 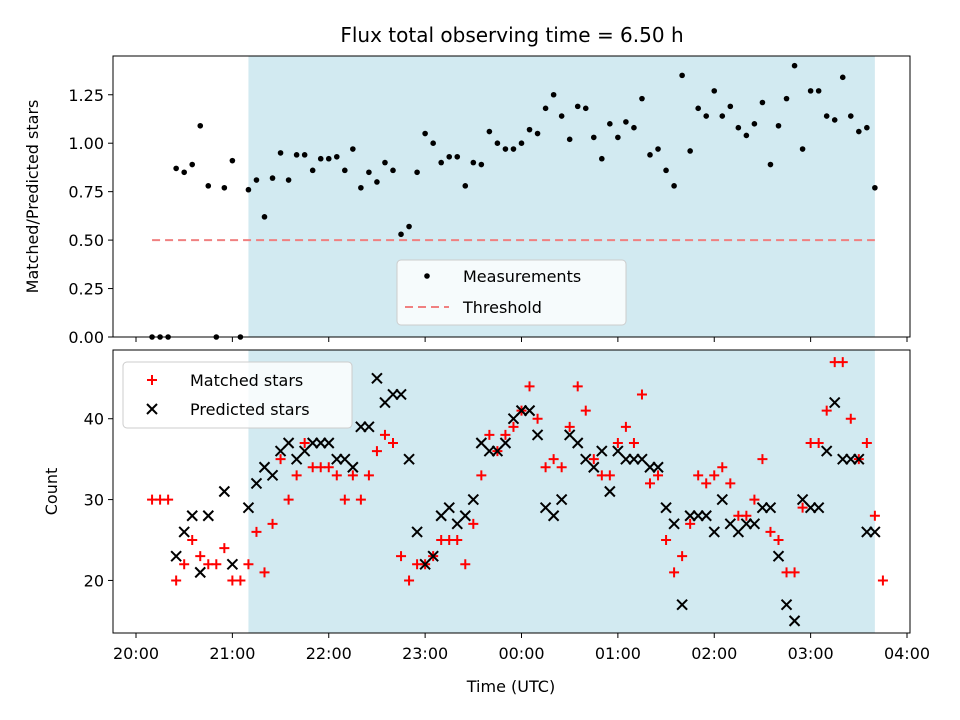 I want to click on legend-box, so click(x=511, y=292).